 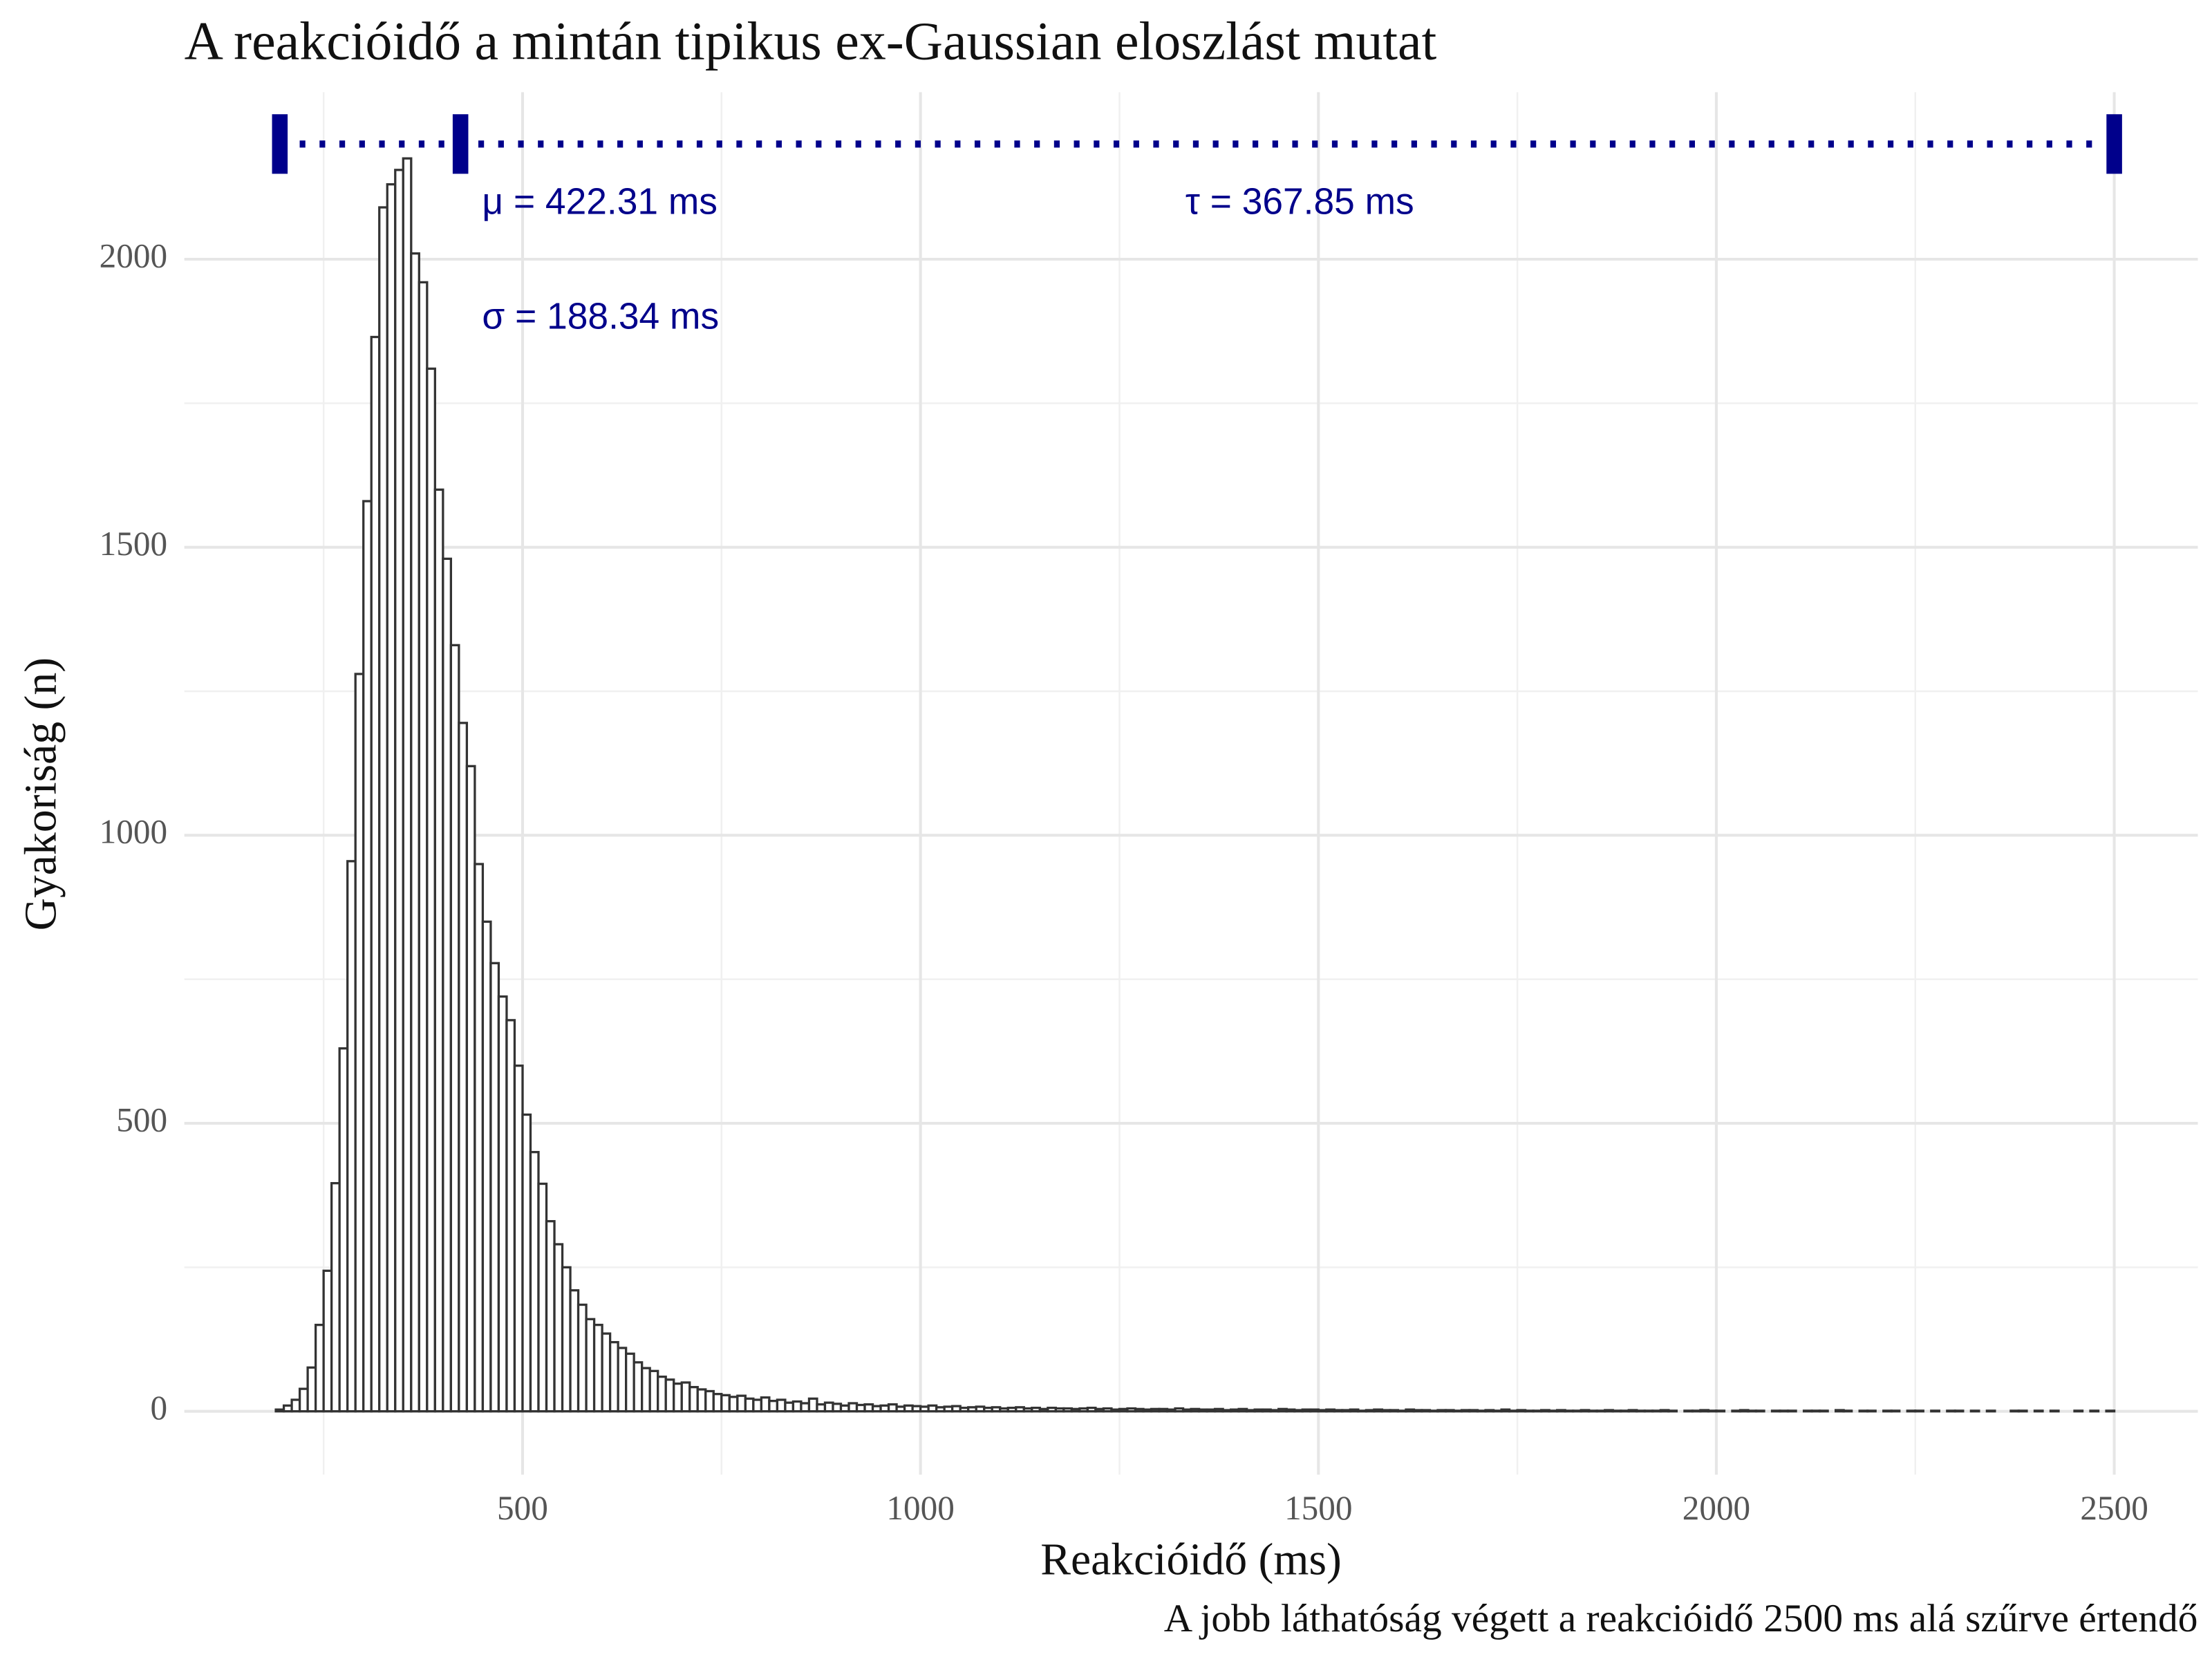 What do you see at coordinates (1318, 1508) in the screenshot?
I see `x-tick-label: 1500` at bounding box center [1318, 1508].